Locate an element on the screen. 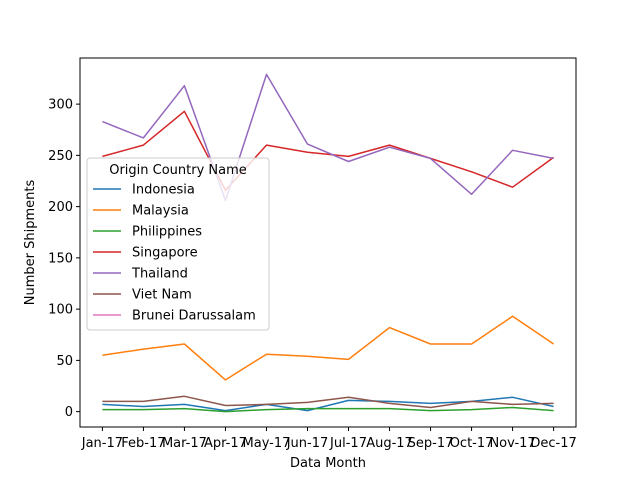  legend-entry: Thailand is located at coordinates (159, 274).